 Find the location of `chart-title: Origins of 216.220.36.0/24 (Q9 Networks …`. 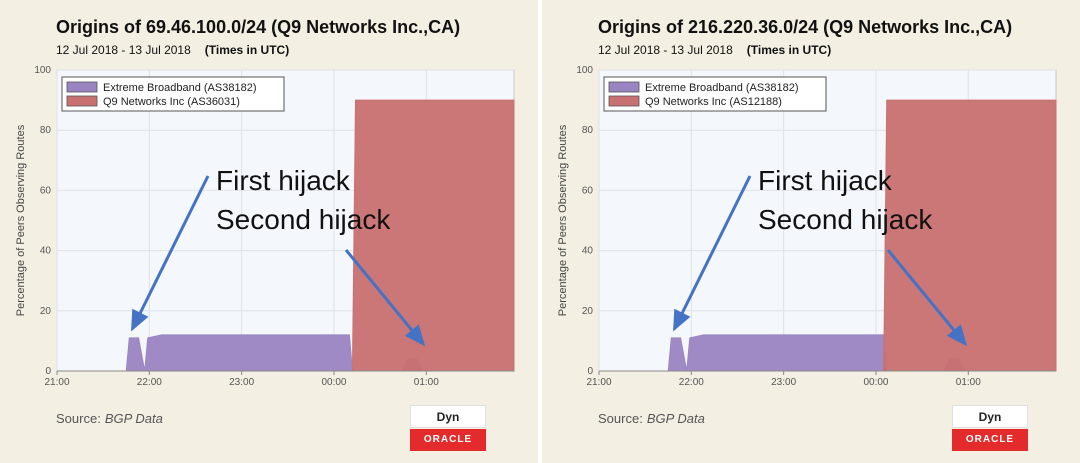

chart-title: Origins of 216.220.36.0/24 (Q9 Networks … is located at coordinates (805, 27).